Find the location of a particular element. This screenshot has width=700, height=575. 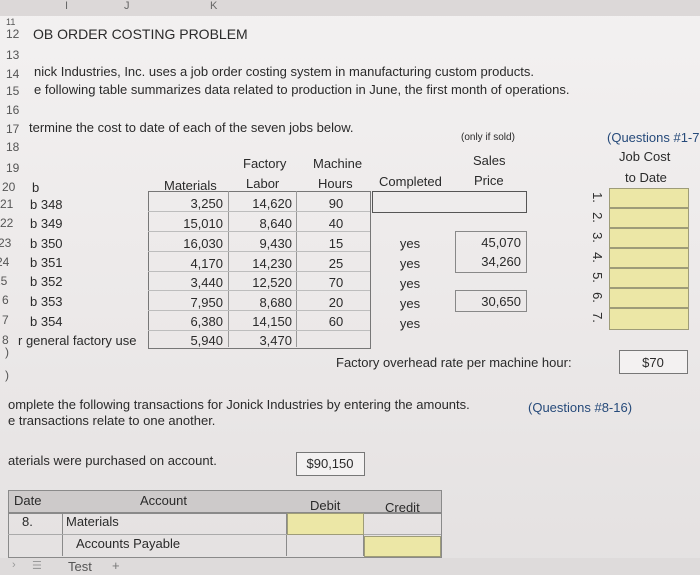

labor-cell: 14,620 is located at coordinates (272, 203).